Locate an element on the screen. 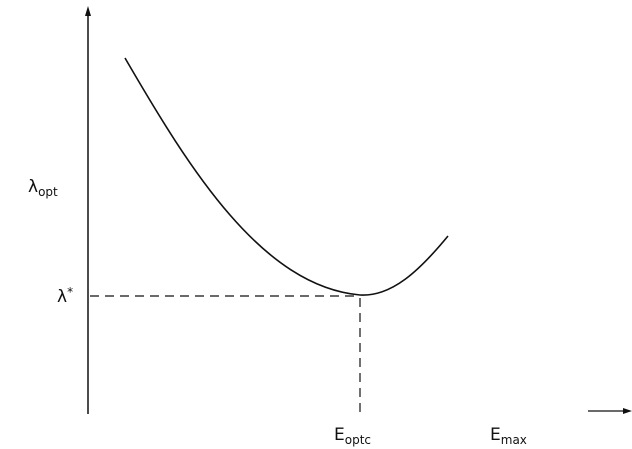 The width and height of the screenshot is (632, 449). label-sub: max is located at coordinates (514, 440).